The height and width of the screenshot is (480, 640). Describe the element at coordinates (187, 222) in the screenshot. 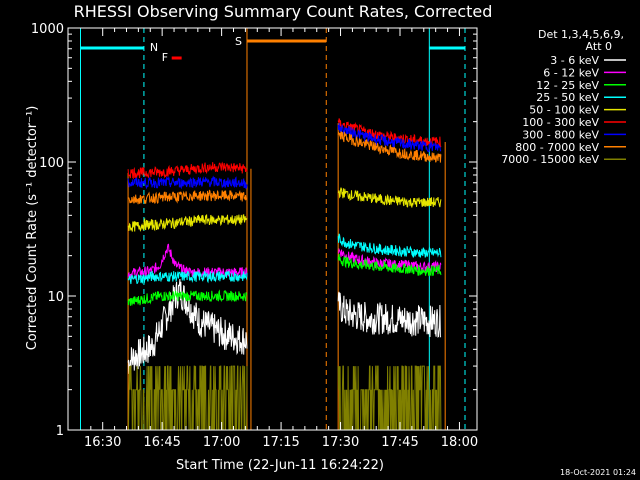

I see `series-line-4-seg1` at that location.